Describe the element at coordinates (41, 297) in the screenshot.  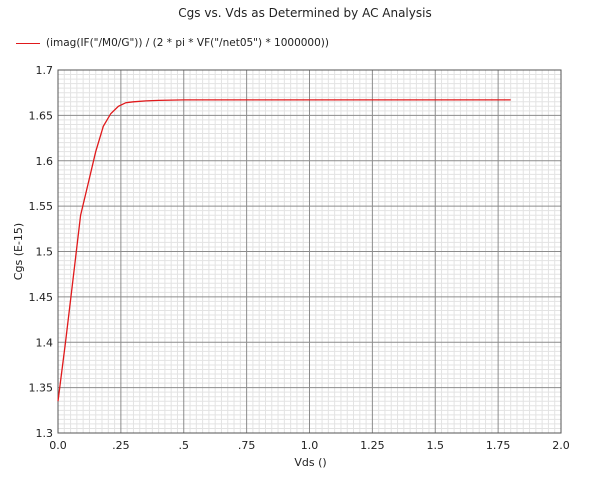
I see `y-tick-label: 1.45` at that location.